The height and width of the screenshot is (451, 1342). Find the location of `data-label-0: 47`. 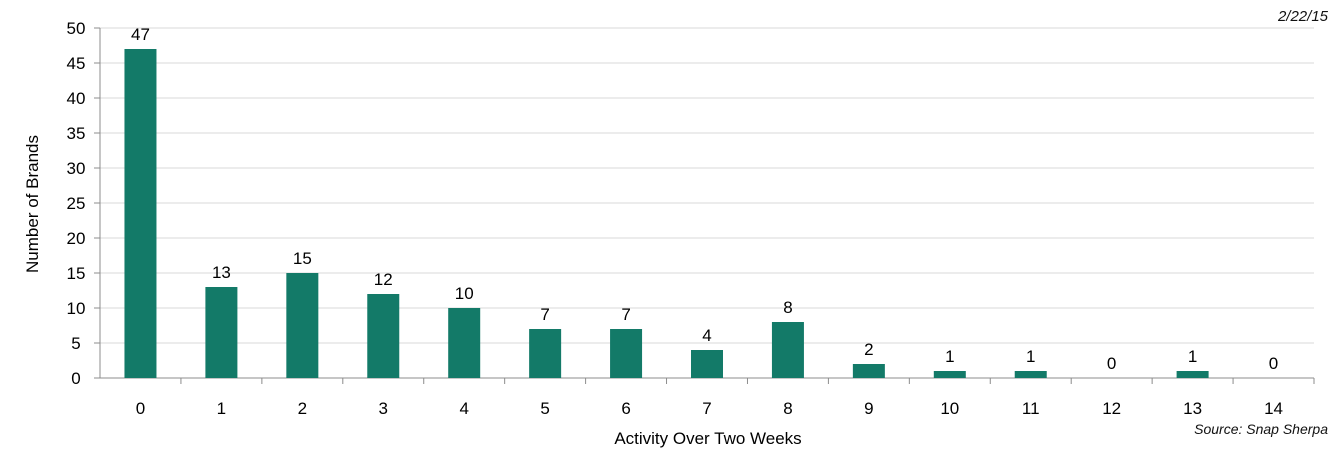

data-label-0: 47 is located at coordinates (140, 34).